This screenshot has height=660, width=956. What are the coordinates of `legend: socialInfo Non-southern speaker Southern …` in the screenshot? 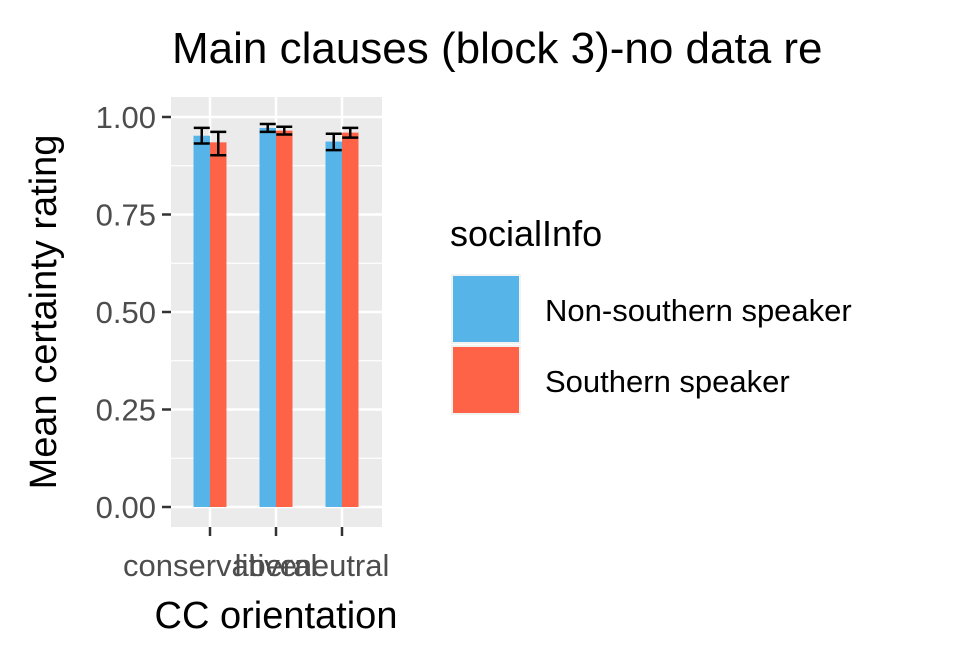 It's located at (651, 314).